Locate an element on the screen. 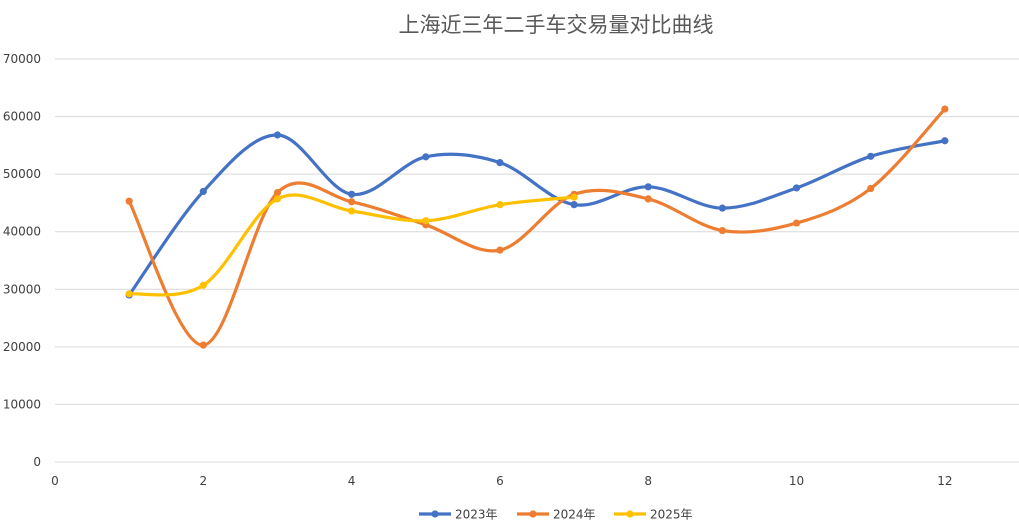 The height and width of the screenshot is (529, 1019). legend-item: 2024年 is located at coordinates (556, 515).